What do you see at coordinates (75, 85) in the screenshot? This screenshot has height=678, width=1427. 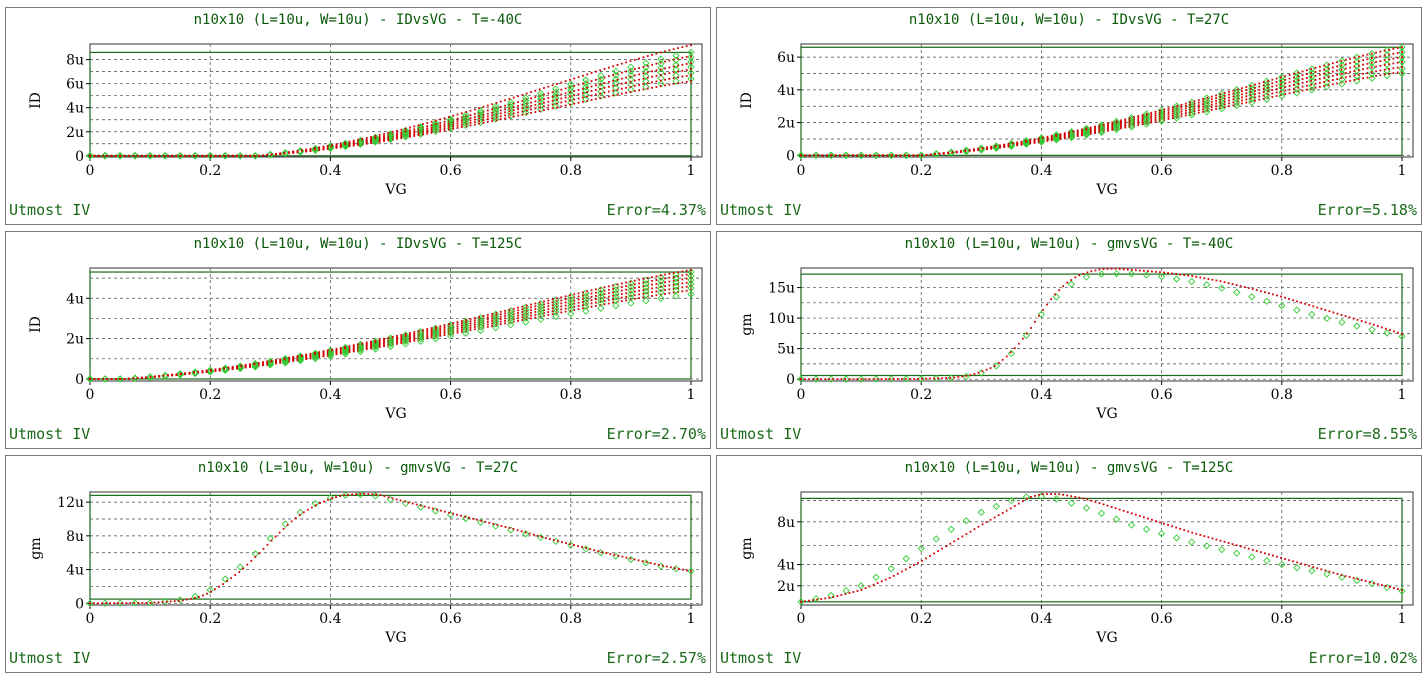 I see `y-tick-label: 6u` at bounding box center [75, 85].